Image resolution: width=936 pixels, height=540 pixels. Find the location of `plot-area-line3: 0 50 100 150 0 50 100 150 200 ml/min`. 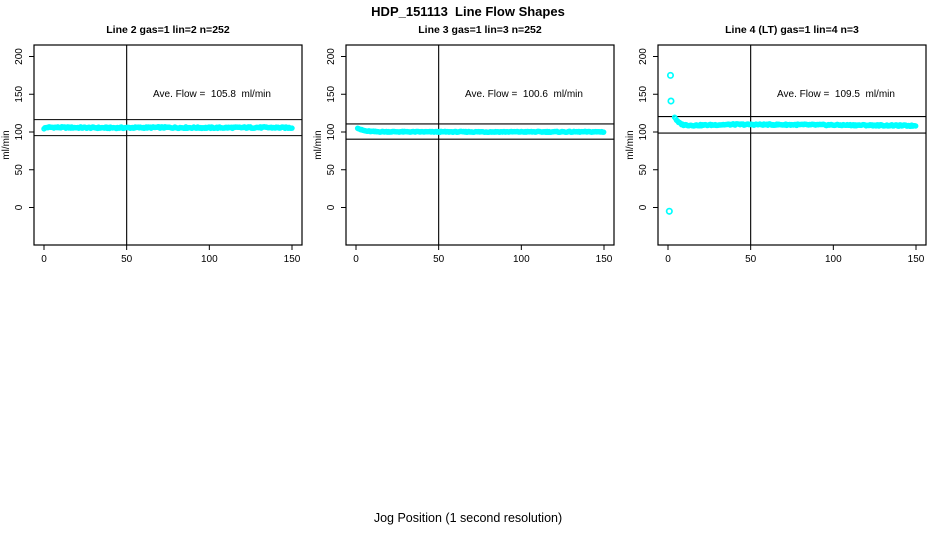

plot-area-line3: 0 50 100 150 0 50 100 150 200 ml/min is located at coordinates (464, 154).